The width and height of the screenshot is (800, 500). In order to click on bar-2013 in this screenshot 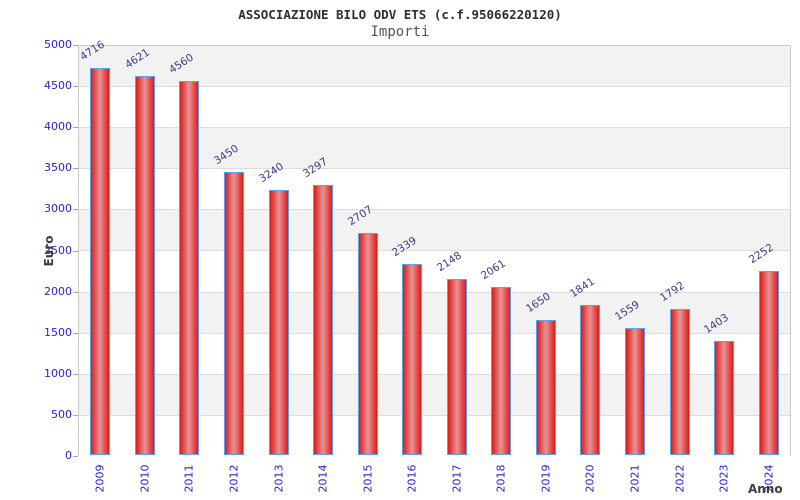, I will do `click(278, 322)`.